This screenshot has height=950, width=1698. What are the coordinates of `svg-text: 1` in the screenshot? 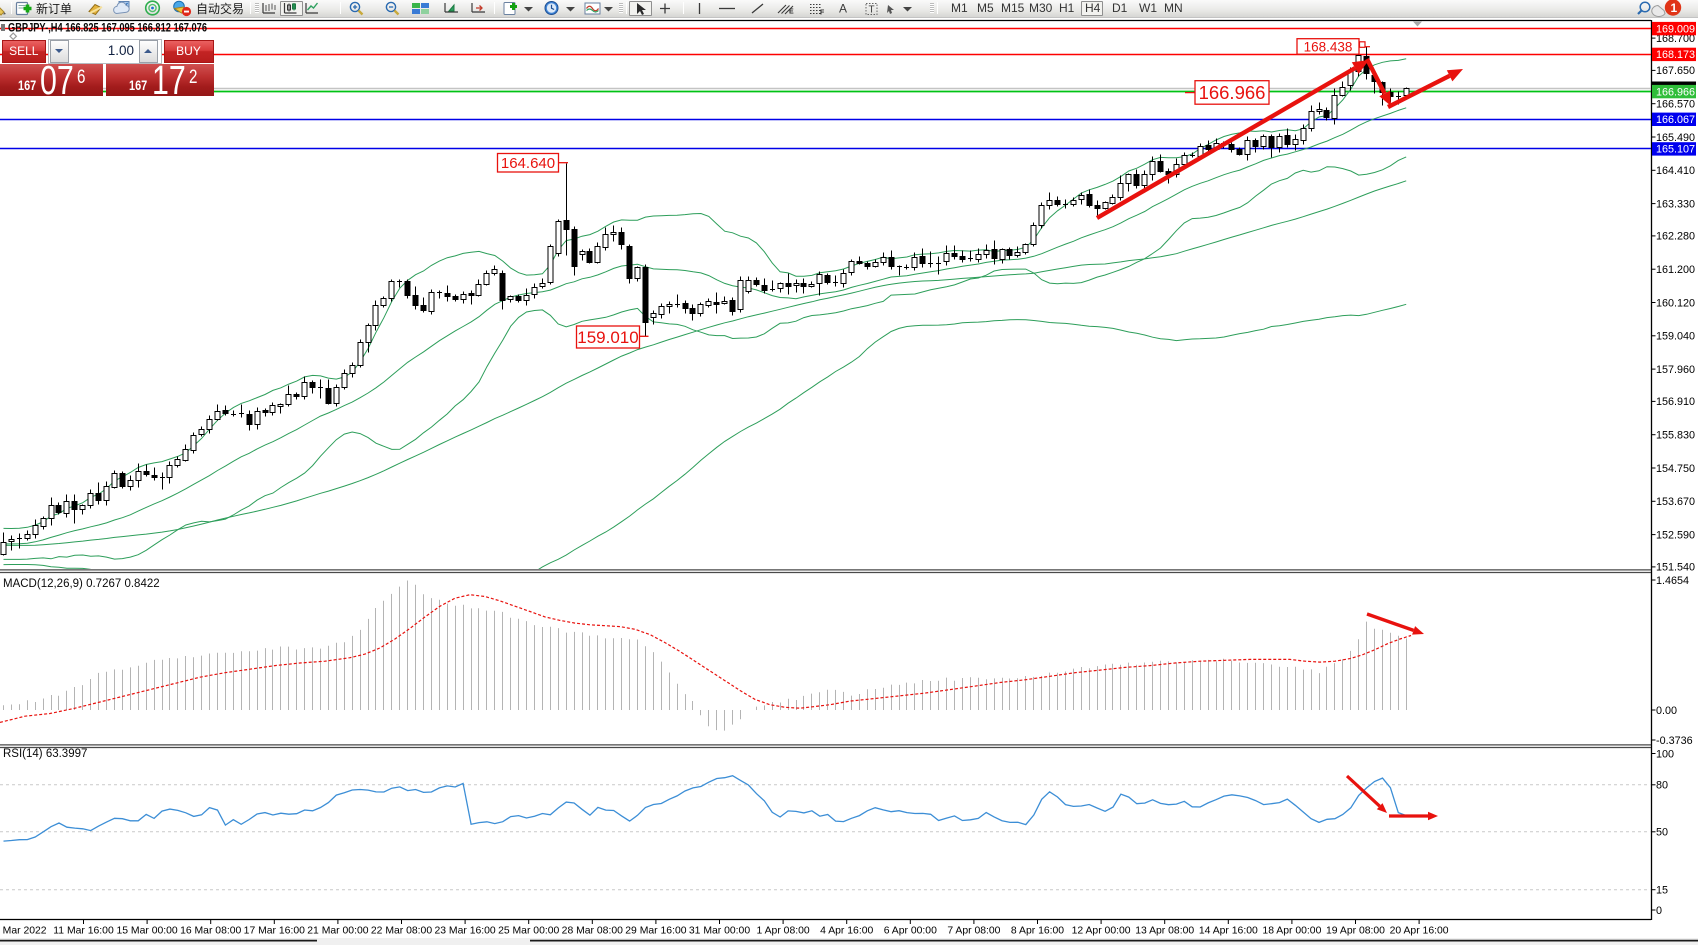 It's located at (1674, 8).